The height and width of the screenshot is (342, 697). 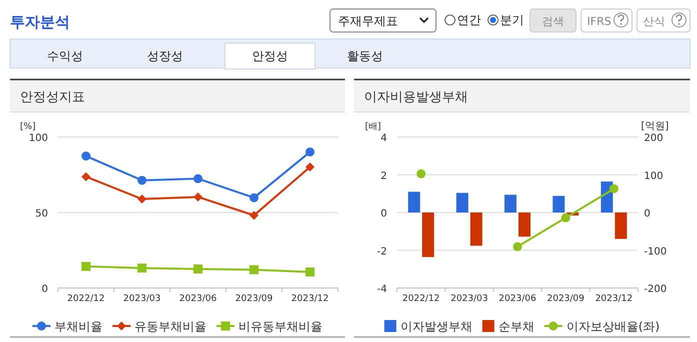 I want to click on legend-label: 순부채, so click(x=516, y=327).